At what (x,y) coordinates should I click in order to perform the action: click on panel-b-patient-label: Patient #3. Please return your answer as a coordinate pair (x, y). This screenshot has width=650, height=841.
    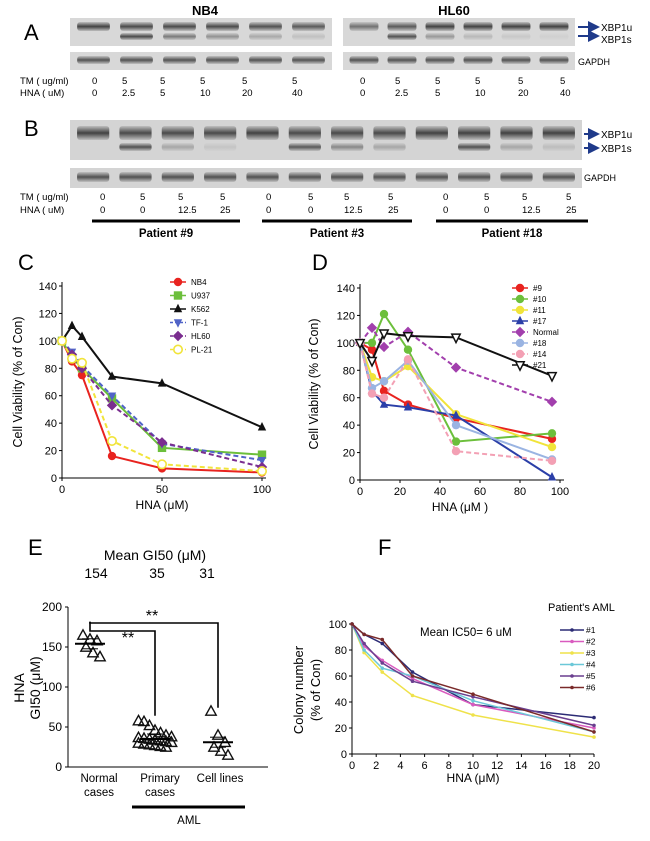
    Looking at the image, I should click on (337, 234).